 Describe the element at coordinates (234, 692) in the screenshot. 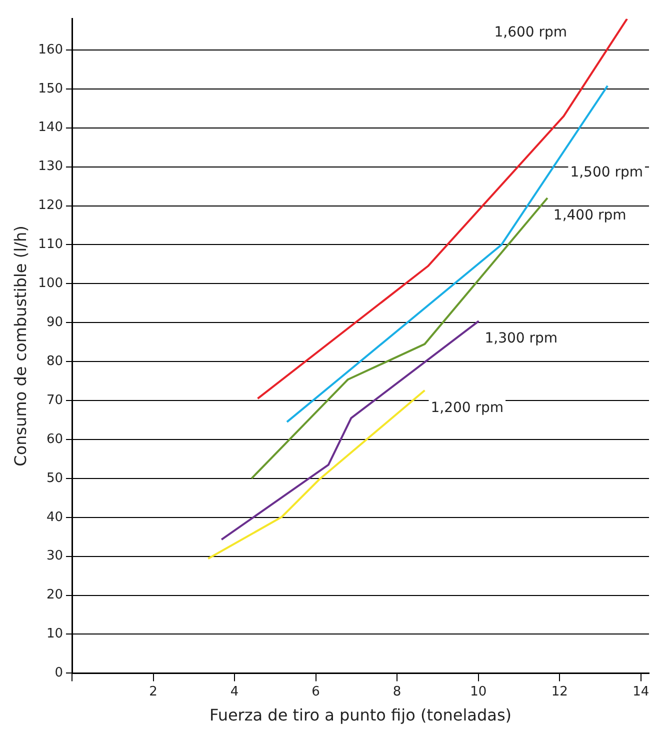

I see `x-tick-label: 4` at that location.